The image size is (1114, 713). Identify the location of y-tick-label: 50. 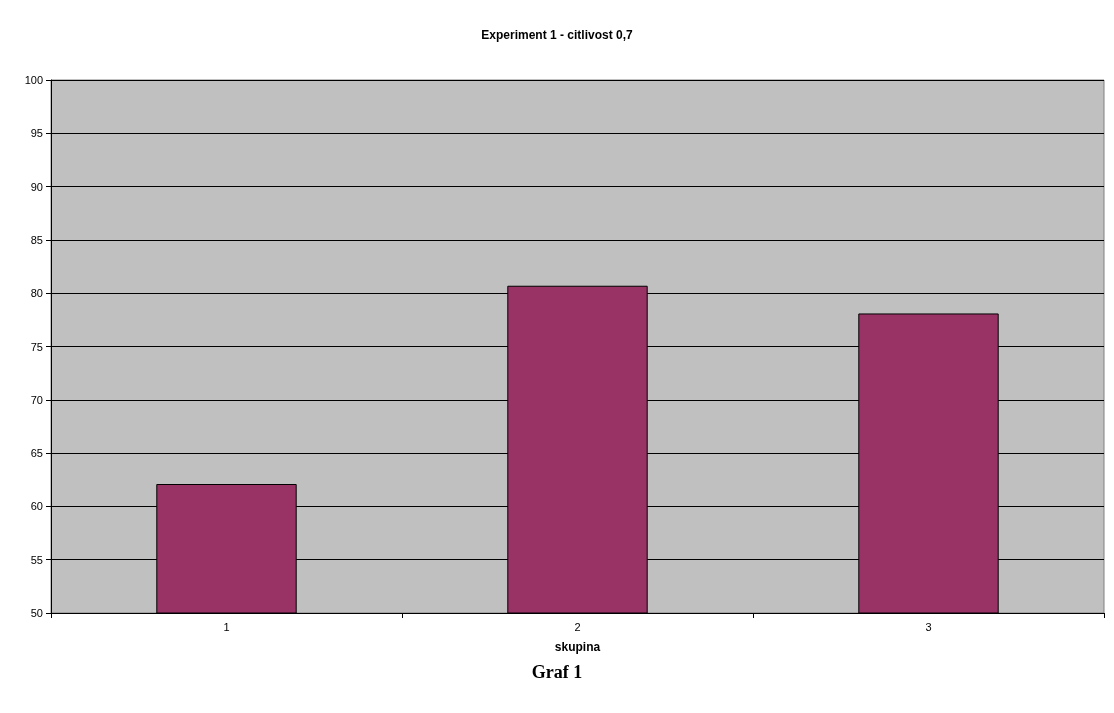
(36, 613).